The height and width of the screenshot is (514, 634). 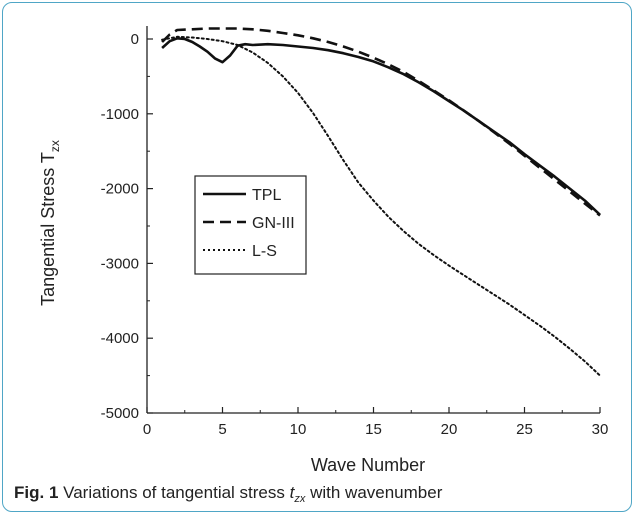 What do you see at coordinates (50, 223) in the screenshot?
I see `y-axis-label: Tangential Stress Tzx` at bounding box center [50, 223].